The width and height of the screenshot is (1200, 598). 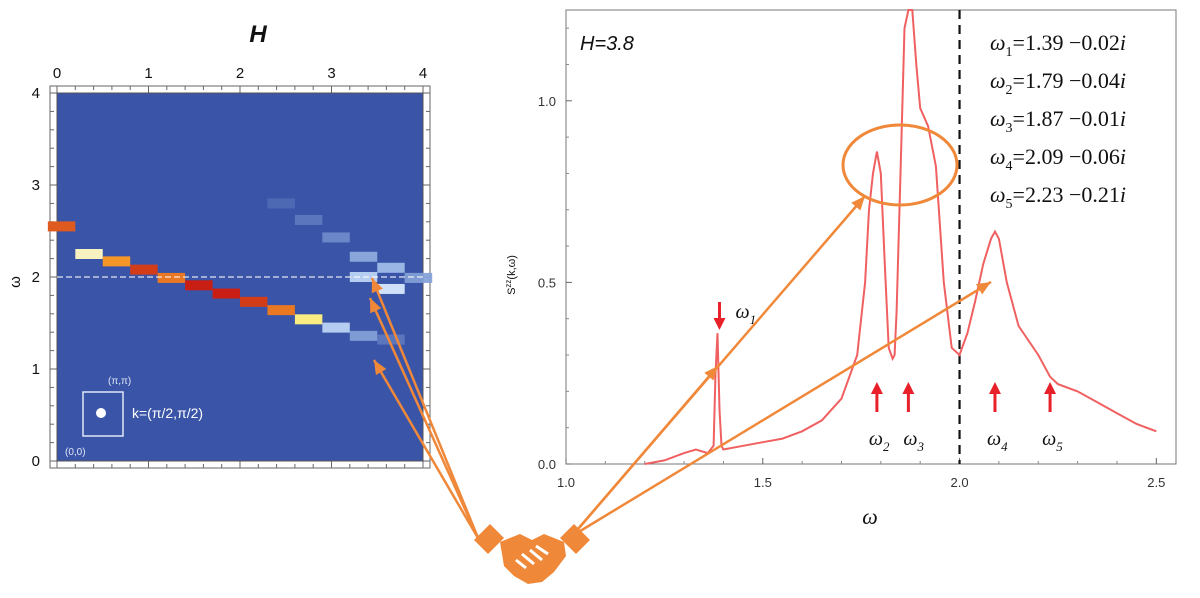 I want to click on heatmap-x-tick-label: 3, so click(x=331, y=73).